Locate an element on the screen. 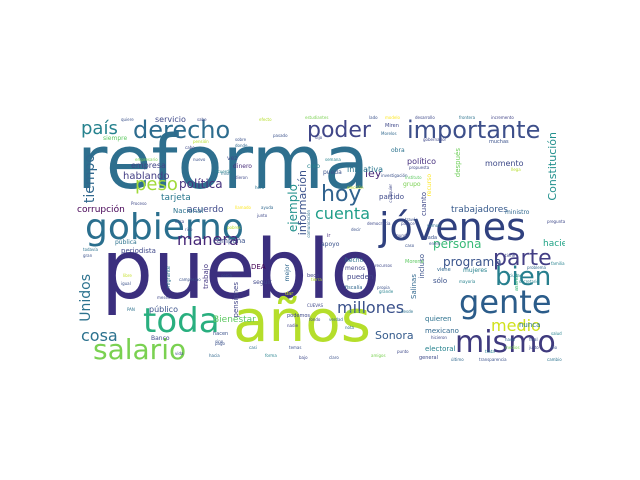  word: mismo is located at coordinates (505, 342).